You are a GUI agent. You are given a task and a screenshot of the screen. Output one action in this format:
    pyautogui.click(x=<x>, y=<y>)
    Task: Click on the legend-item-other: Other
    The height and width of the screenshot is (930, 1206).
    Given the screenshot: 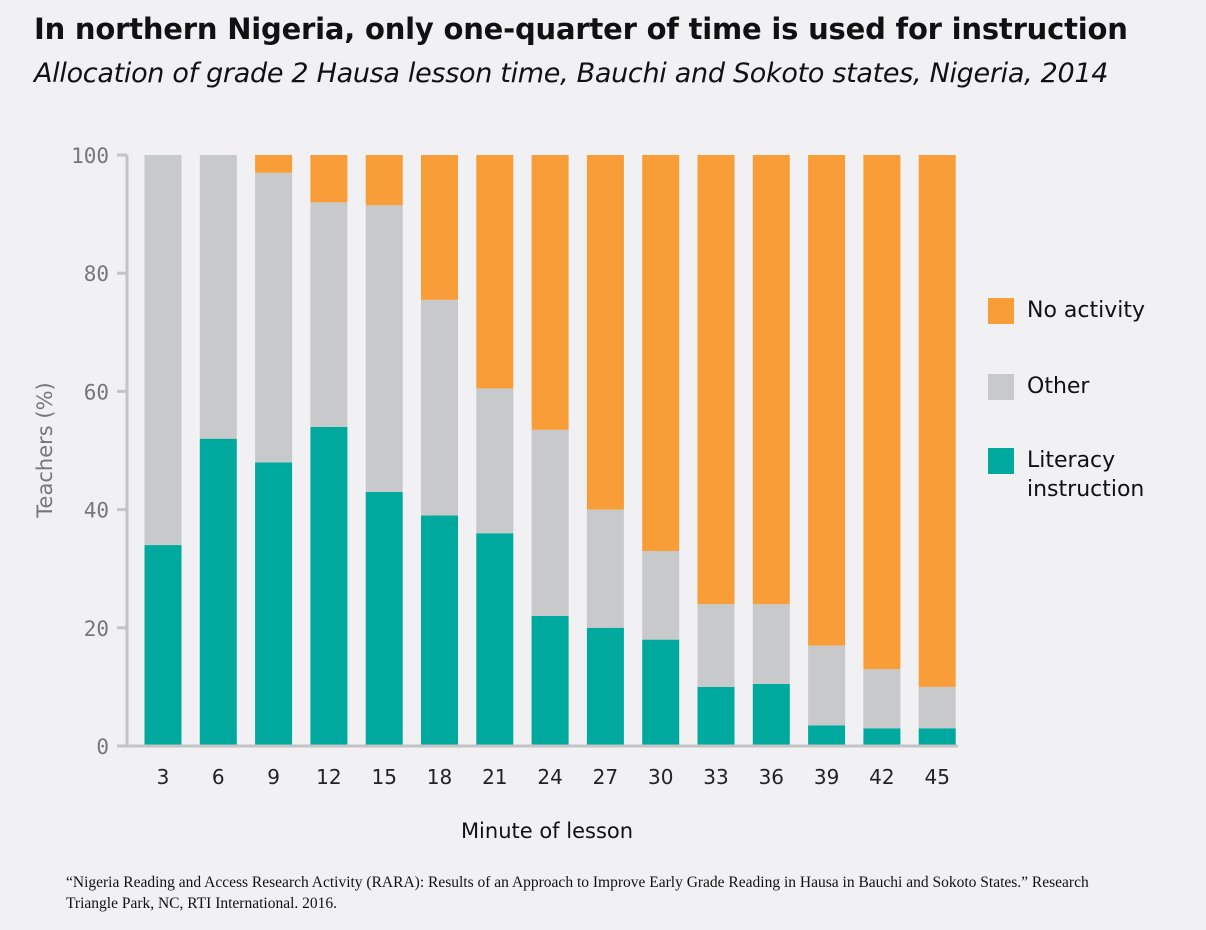 What is the action you would take?
    pyautogui.click(x=1087, y=386)
    